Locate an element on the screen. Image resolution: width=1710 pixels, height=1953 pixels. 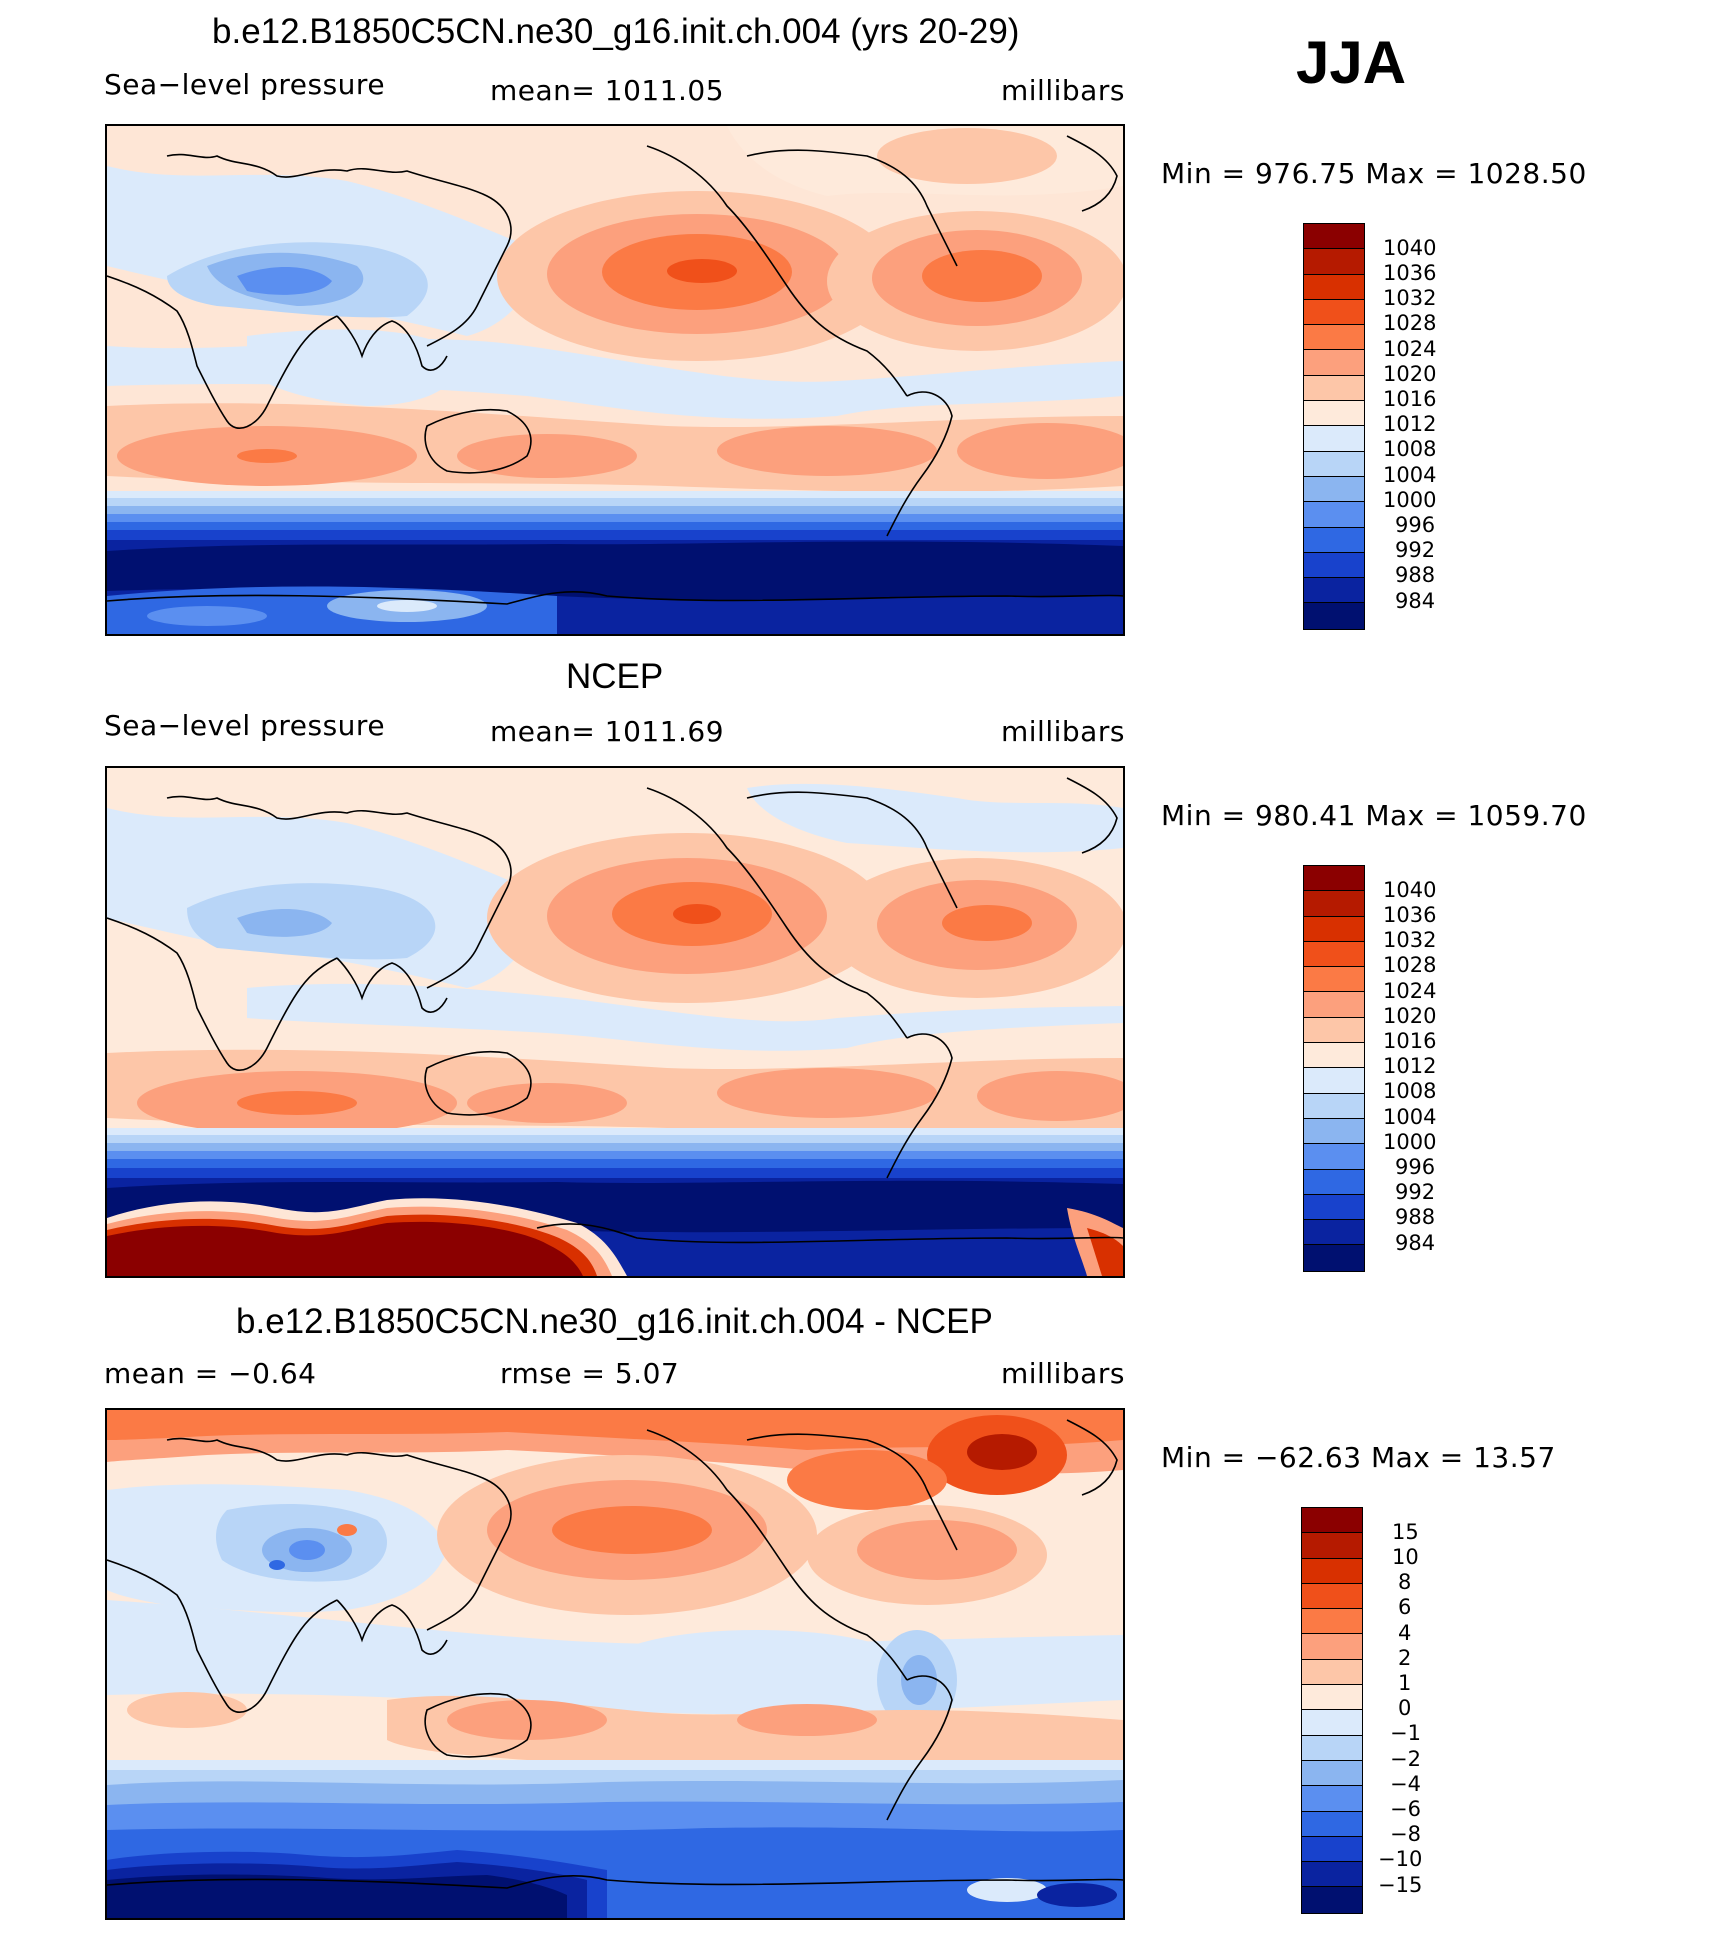
colorbar-tick-label: 10 is located at coordinates (1405, 1557).